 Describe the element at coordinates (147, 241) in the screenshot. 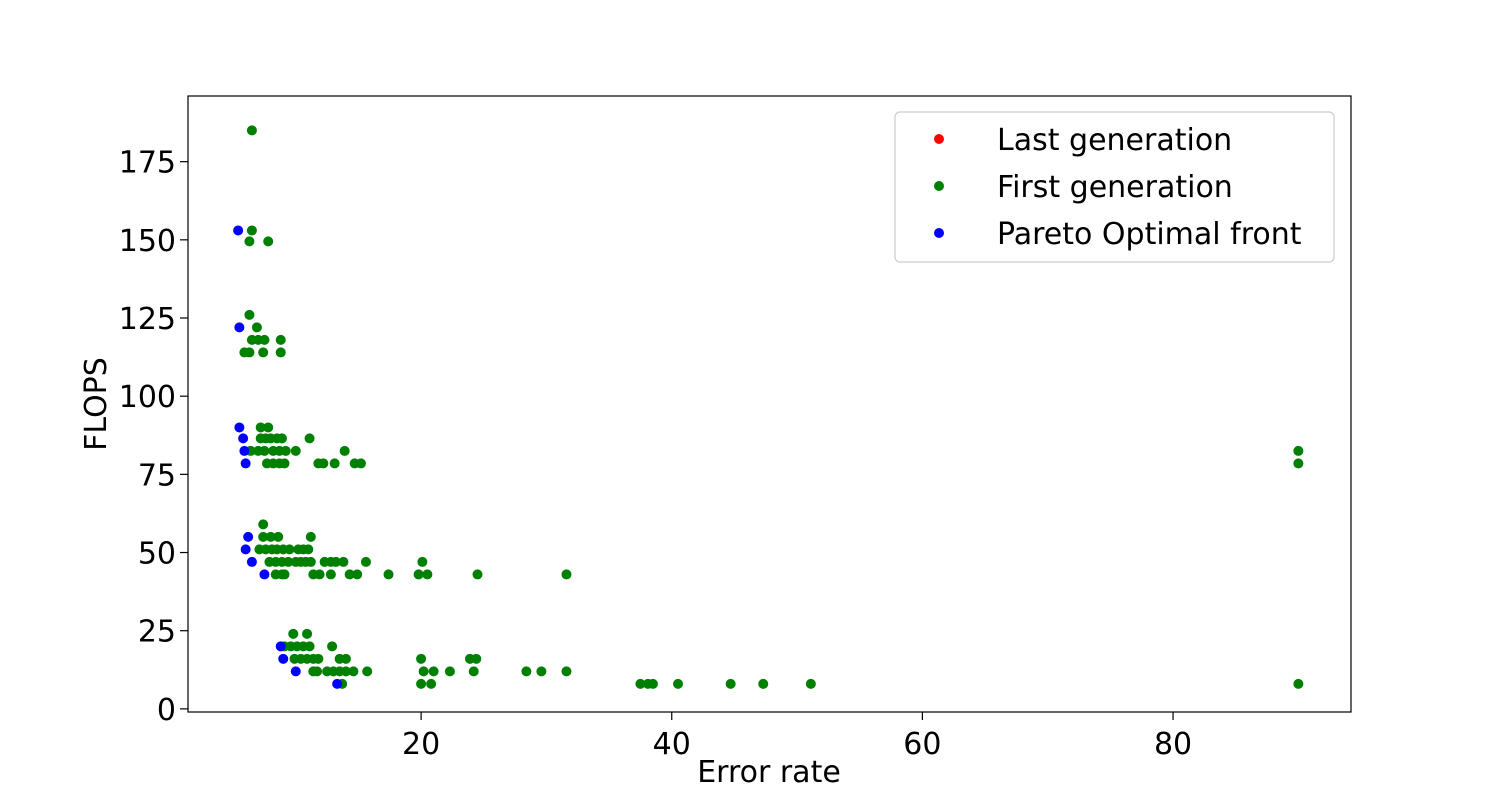

I see `y-tick-label: 150` at that location.